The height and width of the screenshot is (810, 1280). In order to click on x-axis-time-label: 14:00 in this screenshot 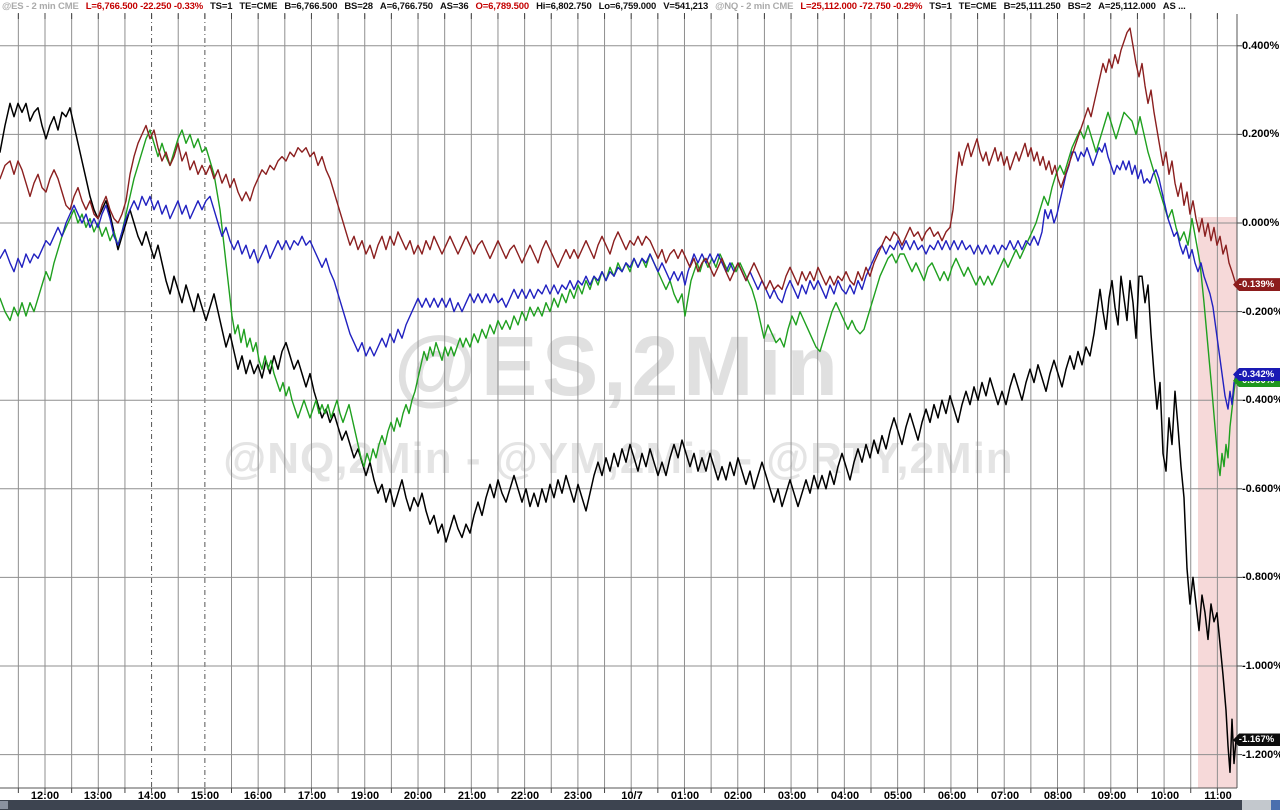, I will do `click(152, 796)`.